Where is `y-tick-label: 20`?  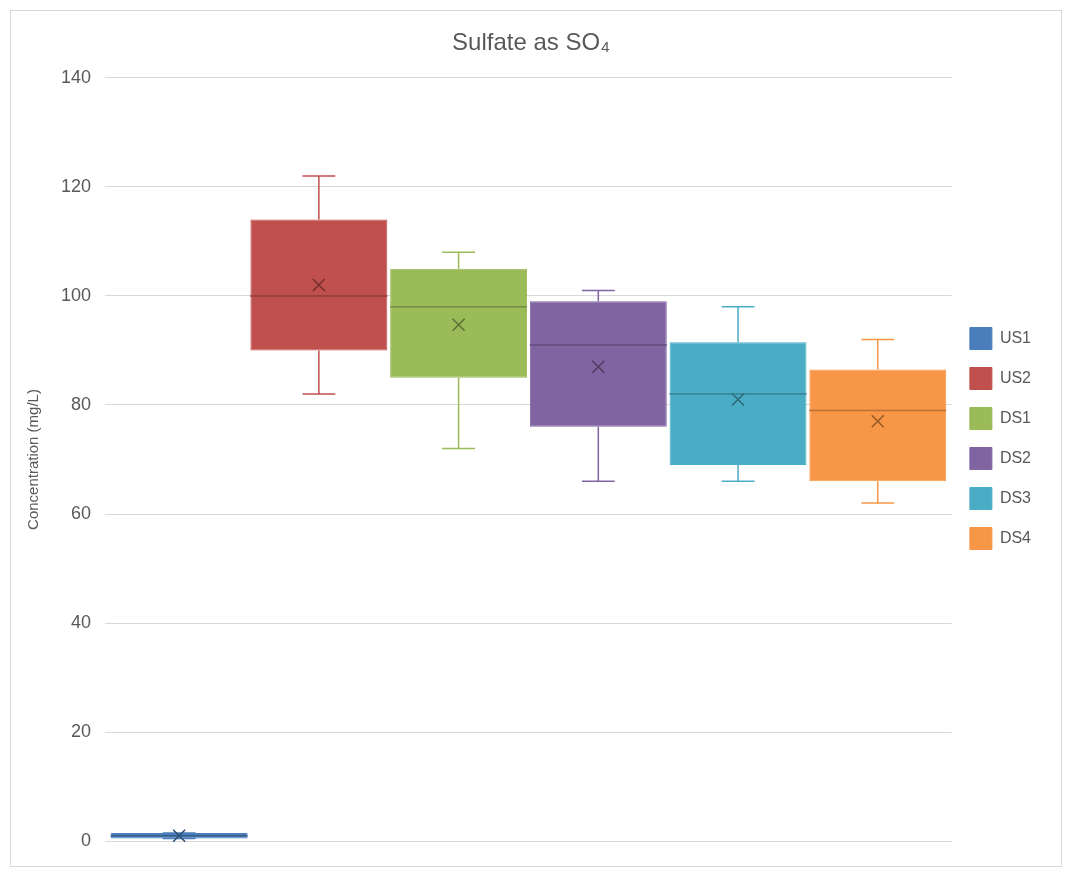 y-tick-label: 20 is located at coordinates (81, 731).